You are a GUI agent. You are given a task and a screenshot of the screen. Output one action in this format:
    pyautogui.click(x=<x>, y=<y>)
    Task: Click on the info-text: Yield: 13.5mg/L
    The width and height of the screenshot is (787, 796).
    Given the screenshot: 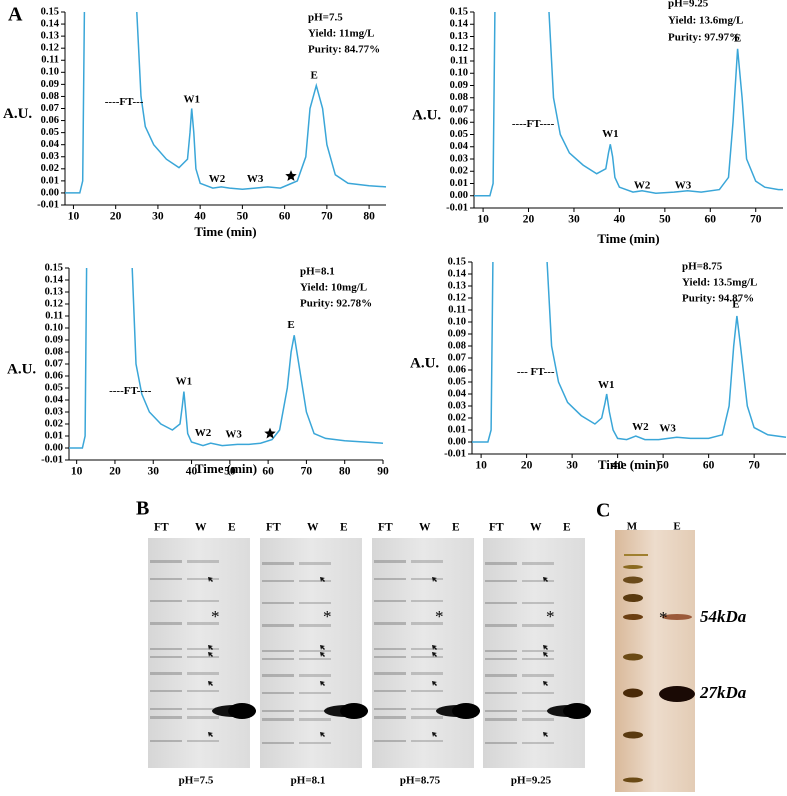 What is the action you would take?
    pyautogui.click(x=719, y=283)
    